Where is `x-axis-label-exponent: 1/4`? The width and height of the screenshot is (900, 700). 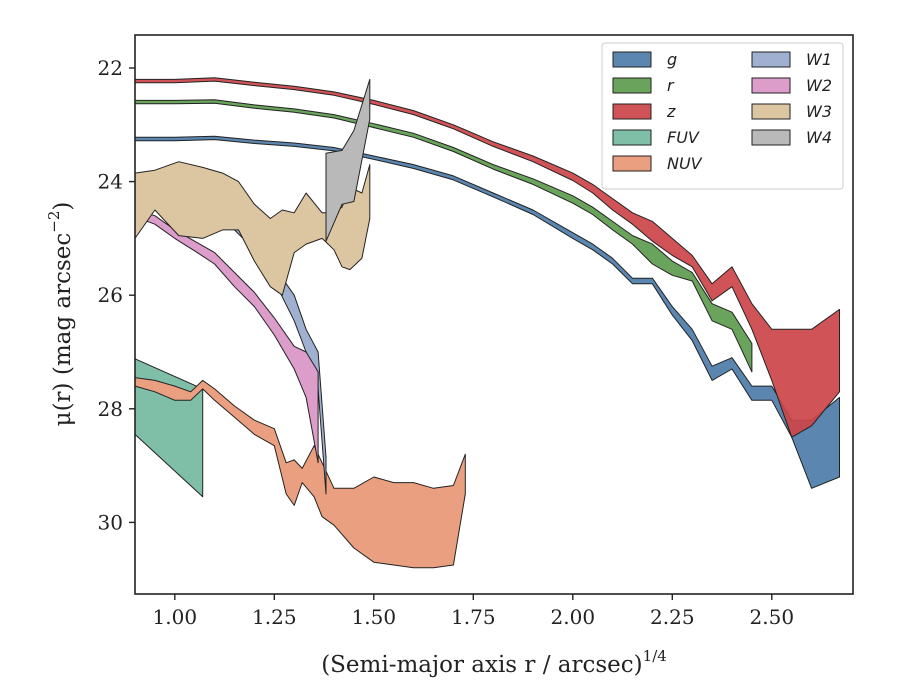 x-axis-label-exponent: 1/4 is located at coordinates (655, 656).